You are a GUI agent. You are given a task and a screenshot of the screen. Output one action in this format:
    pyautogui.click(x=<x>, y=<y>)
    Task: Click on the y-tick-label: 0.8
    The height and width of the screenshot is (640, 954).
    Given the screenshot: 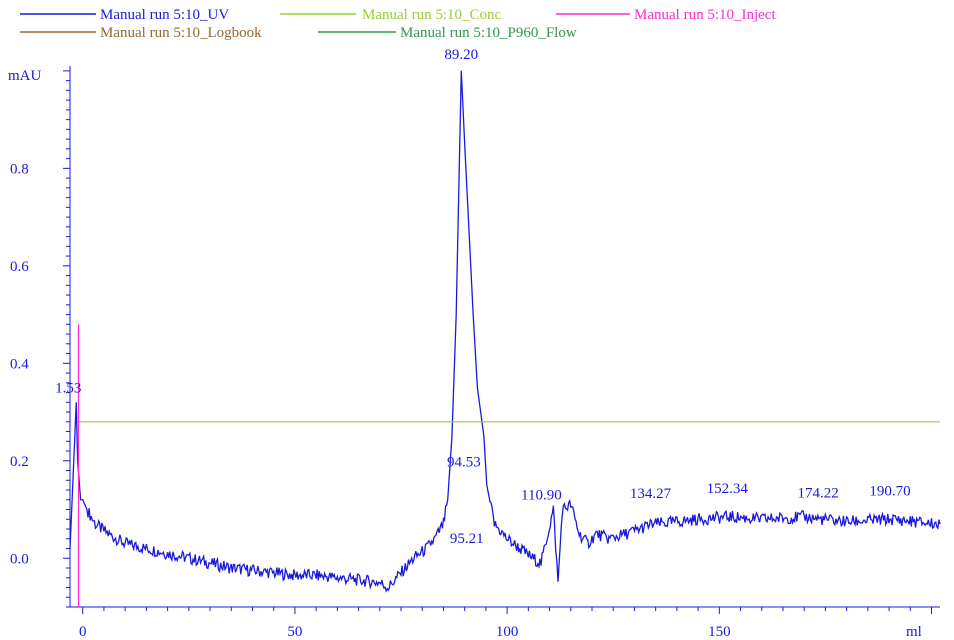 What is the action you would take?
    pyautogui.click(x=19, y=169)
    